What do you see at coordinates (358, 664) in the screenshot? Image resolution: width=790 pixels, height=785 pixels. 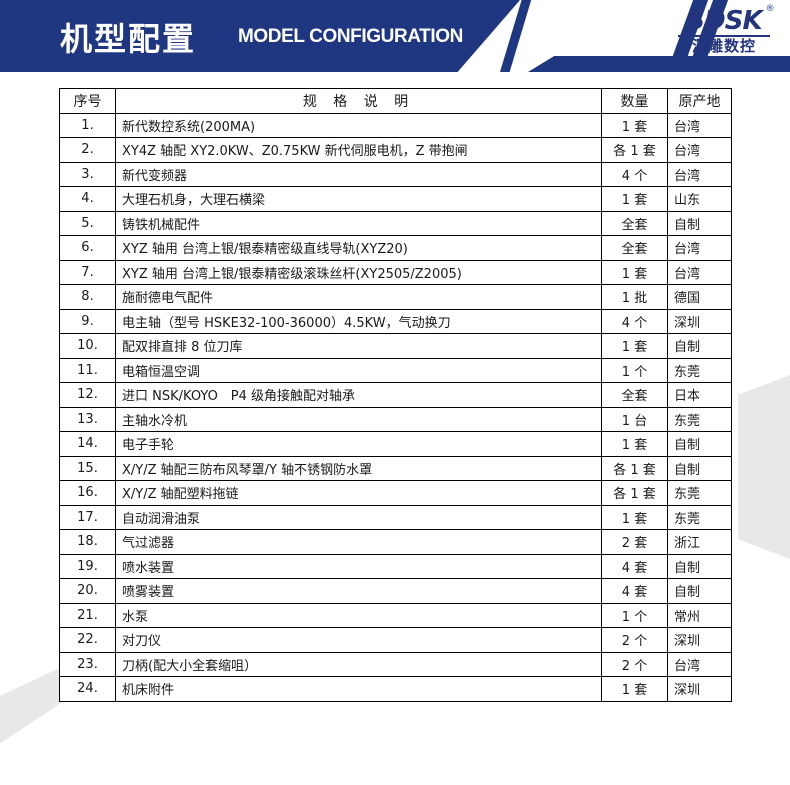 I see `cell-spec: 刀柄(配大小全套缩咀）` at bounding box center [358, 664].